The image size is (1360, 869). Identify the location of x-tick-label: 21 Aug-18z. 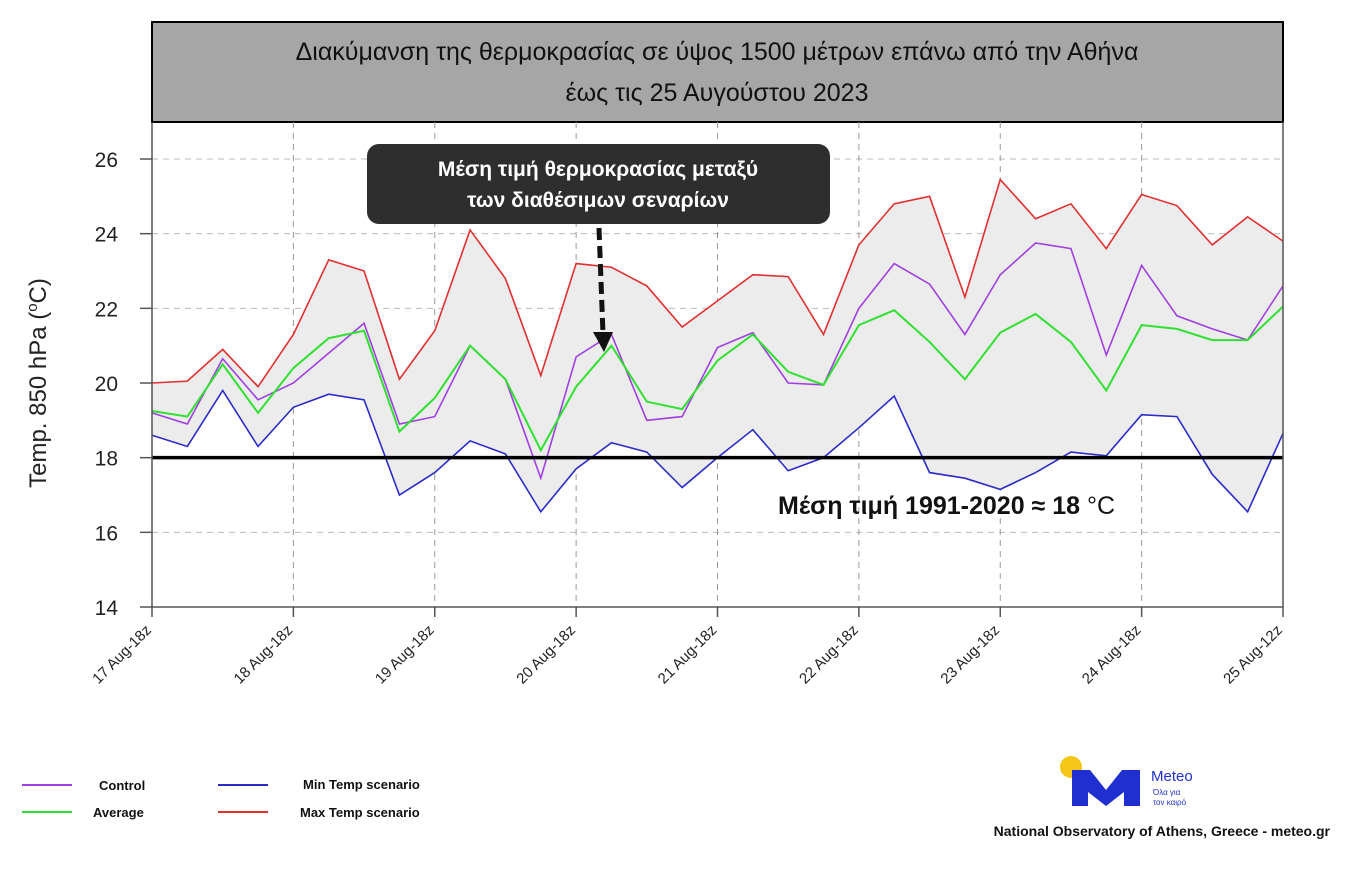
(688, 655).